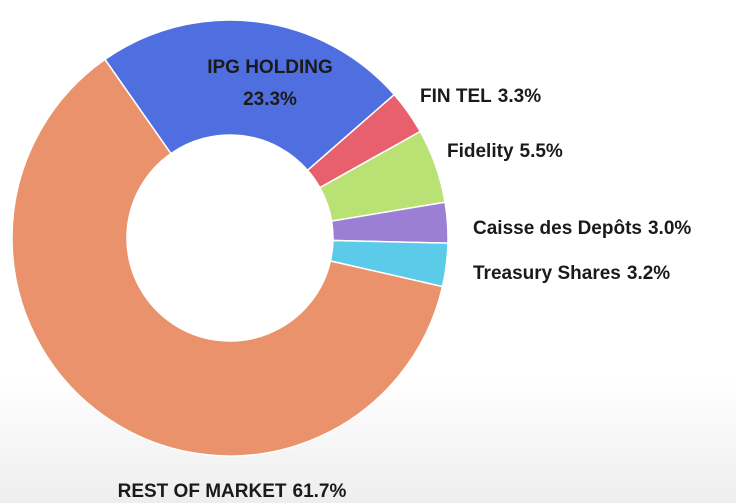 This screenshot has height=503, width=736. What do you see at coordinates (648, 273) in the screenshot?
I see `label-value: 3.2%` at bounding box center [648, 273].